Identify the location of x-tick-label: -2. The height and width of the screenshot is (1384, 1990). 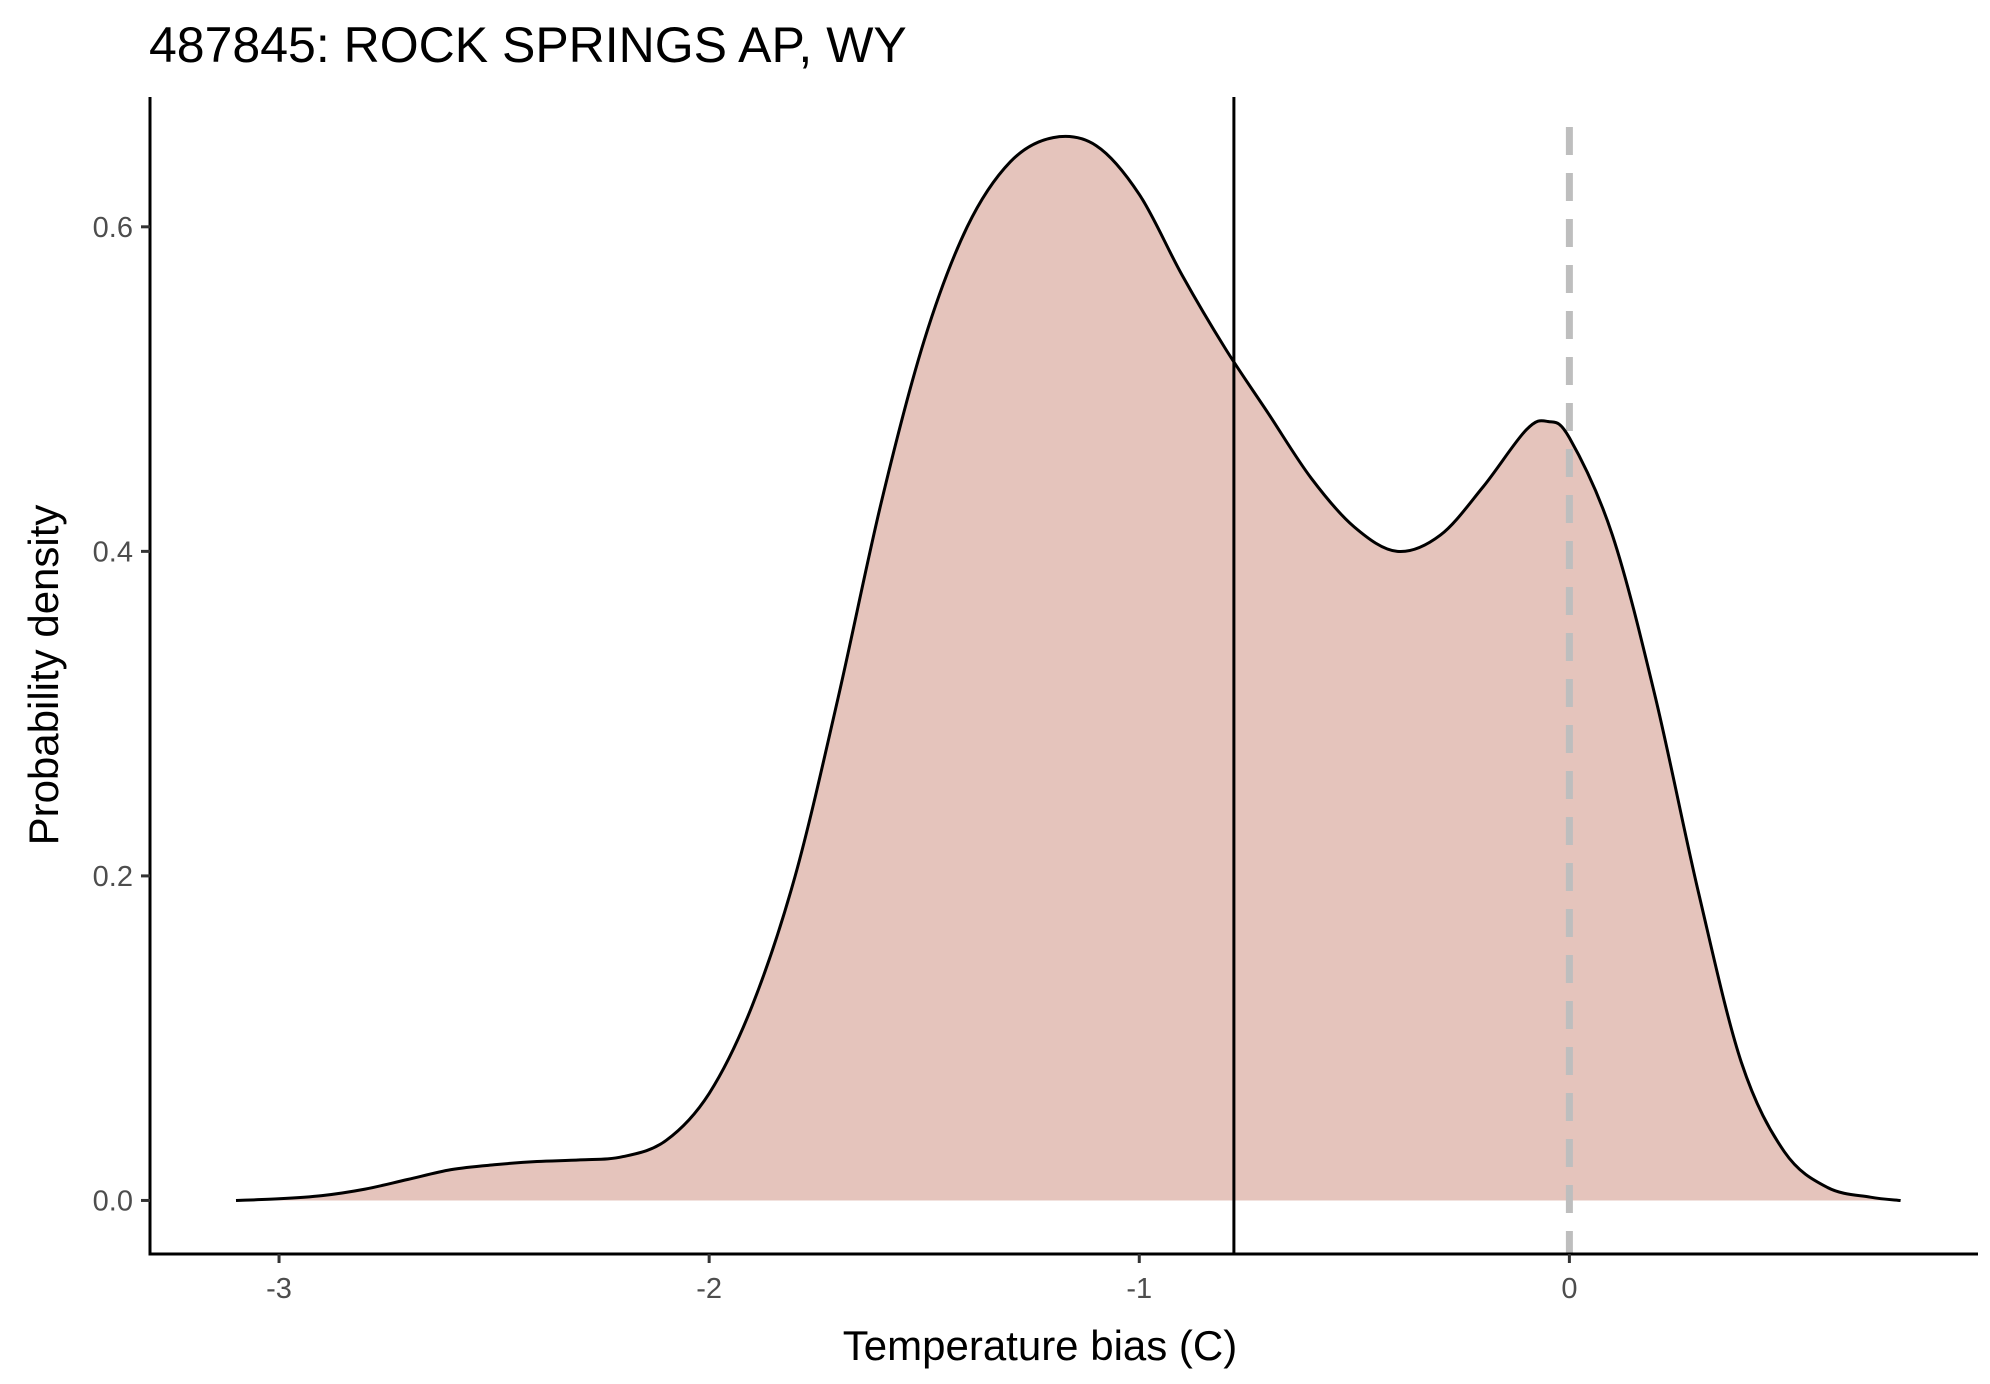
(709, 1289).